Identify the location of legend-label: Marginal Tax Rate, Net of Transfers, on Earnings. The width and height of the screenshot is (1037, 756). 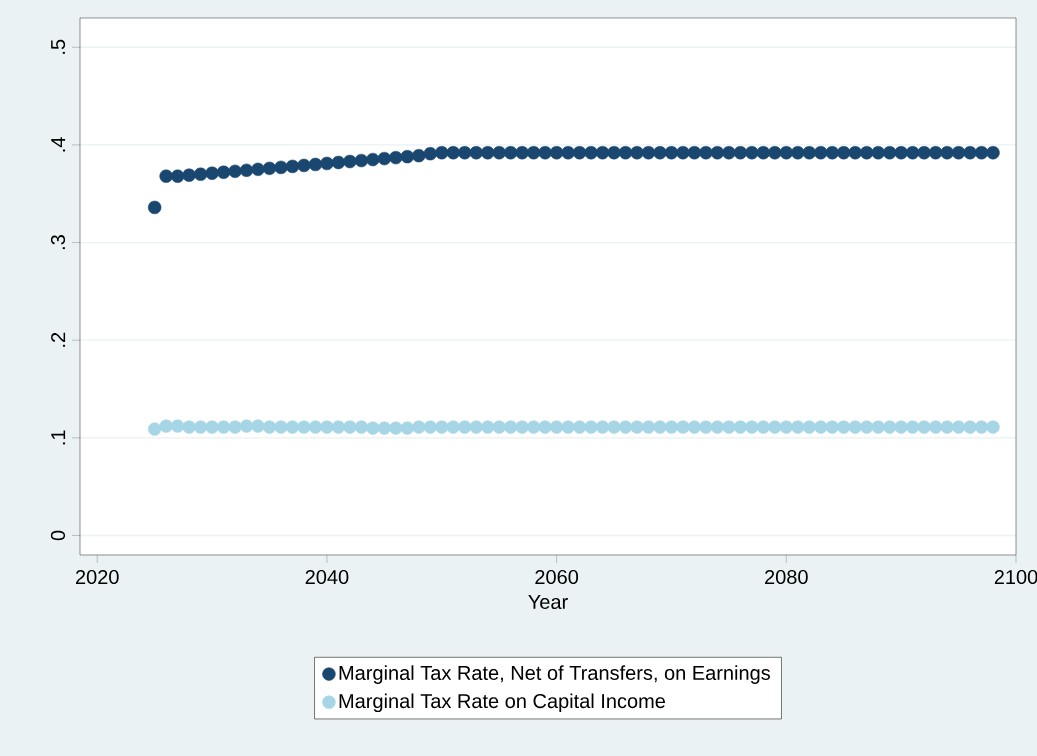
(554, 674).